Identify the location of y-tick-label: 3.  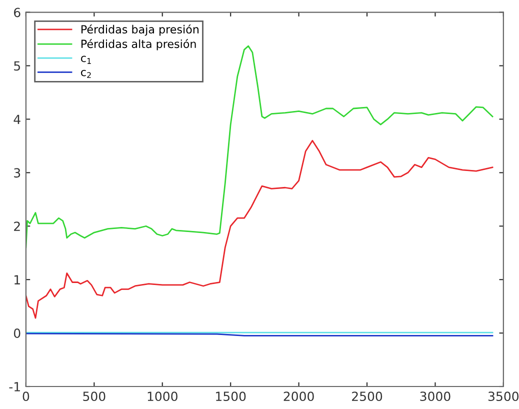
(17, 173).